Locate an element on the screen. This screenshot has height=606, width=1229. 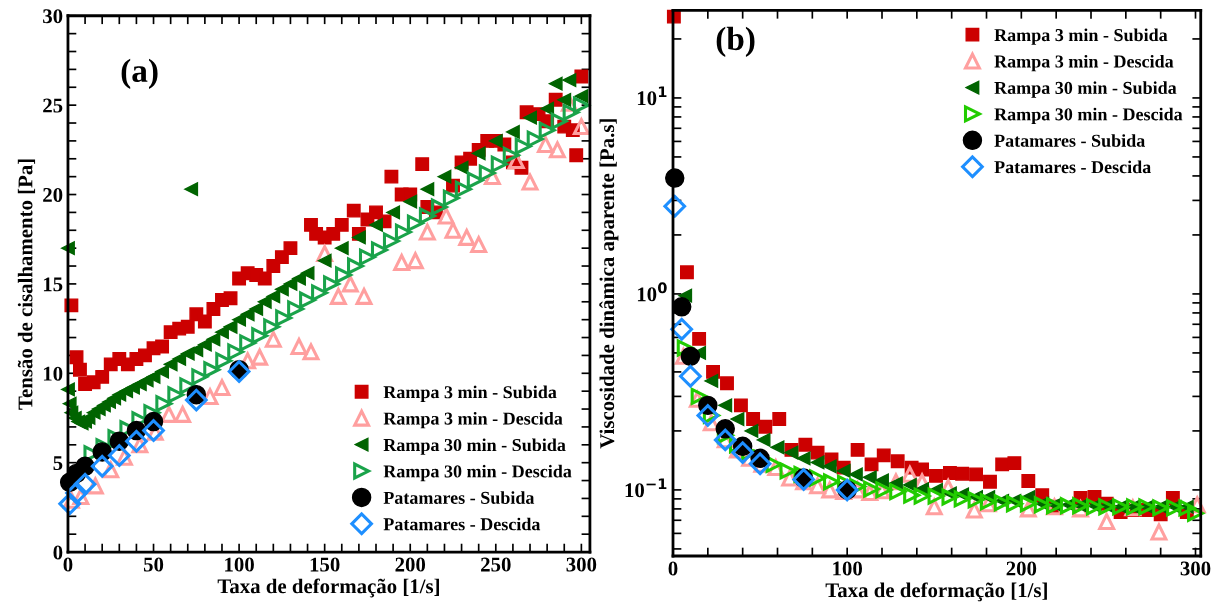
y-tick-label: 10$^{1}$ is located at coordinates (652, 96).